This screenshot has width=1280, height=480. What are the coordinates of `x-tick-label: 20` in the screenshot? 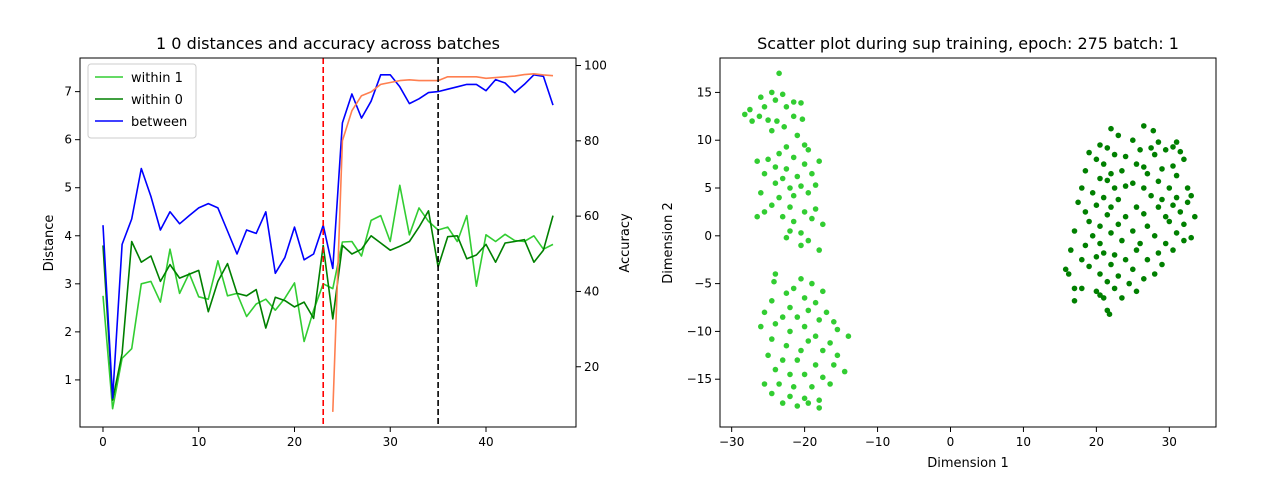 It's located at (1096, 442).